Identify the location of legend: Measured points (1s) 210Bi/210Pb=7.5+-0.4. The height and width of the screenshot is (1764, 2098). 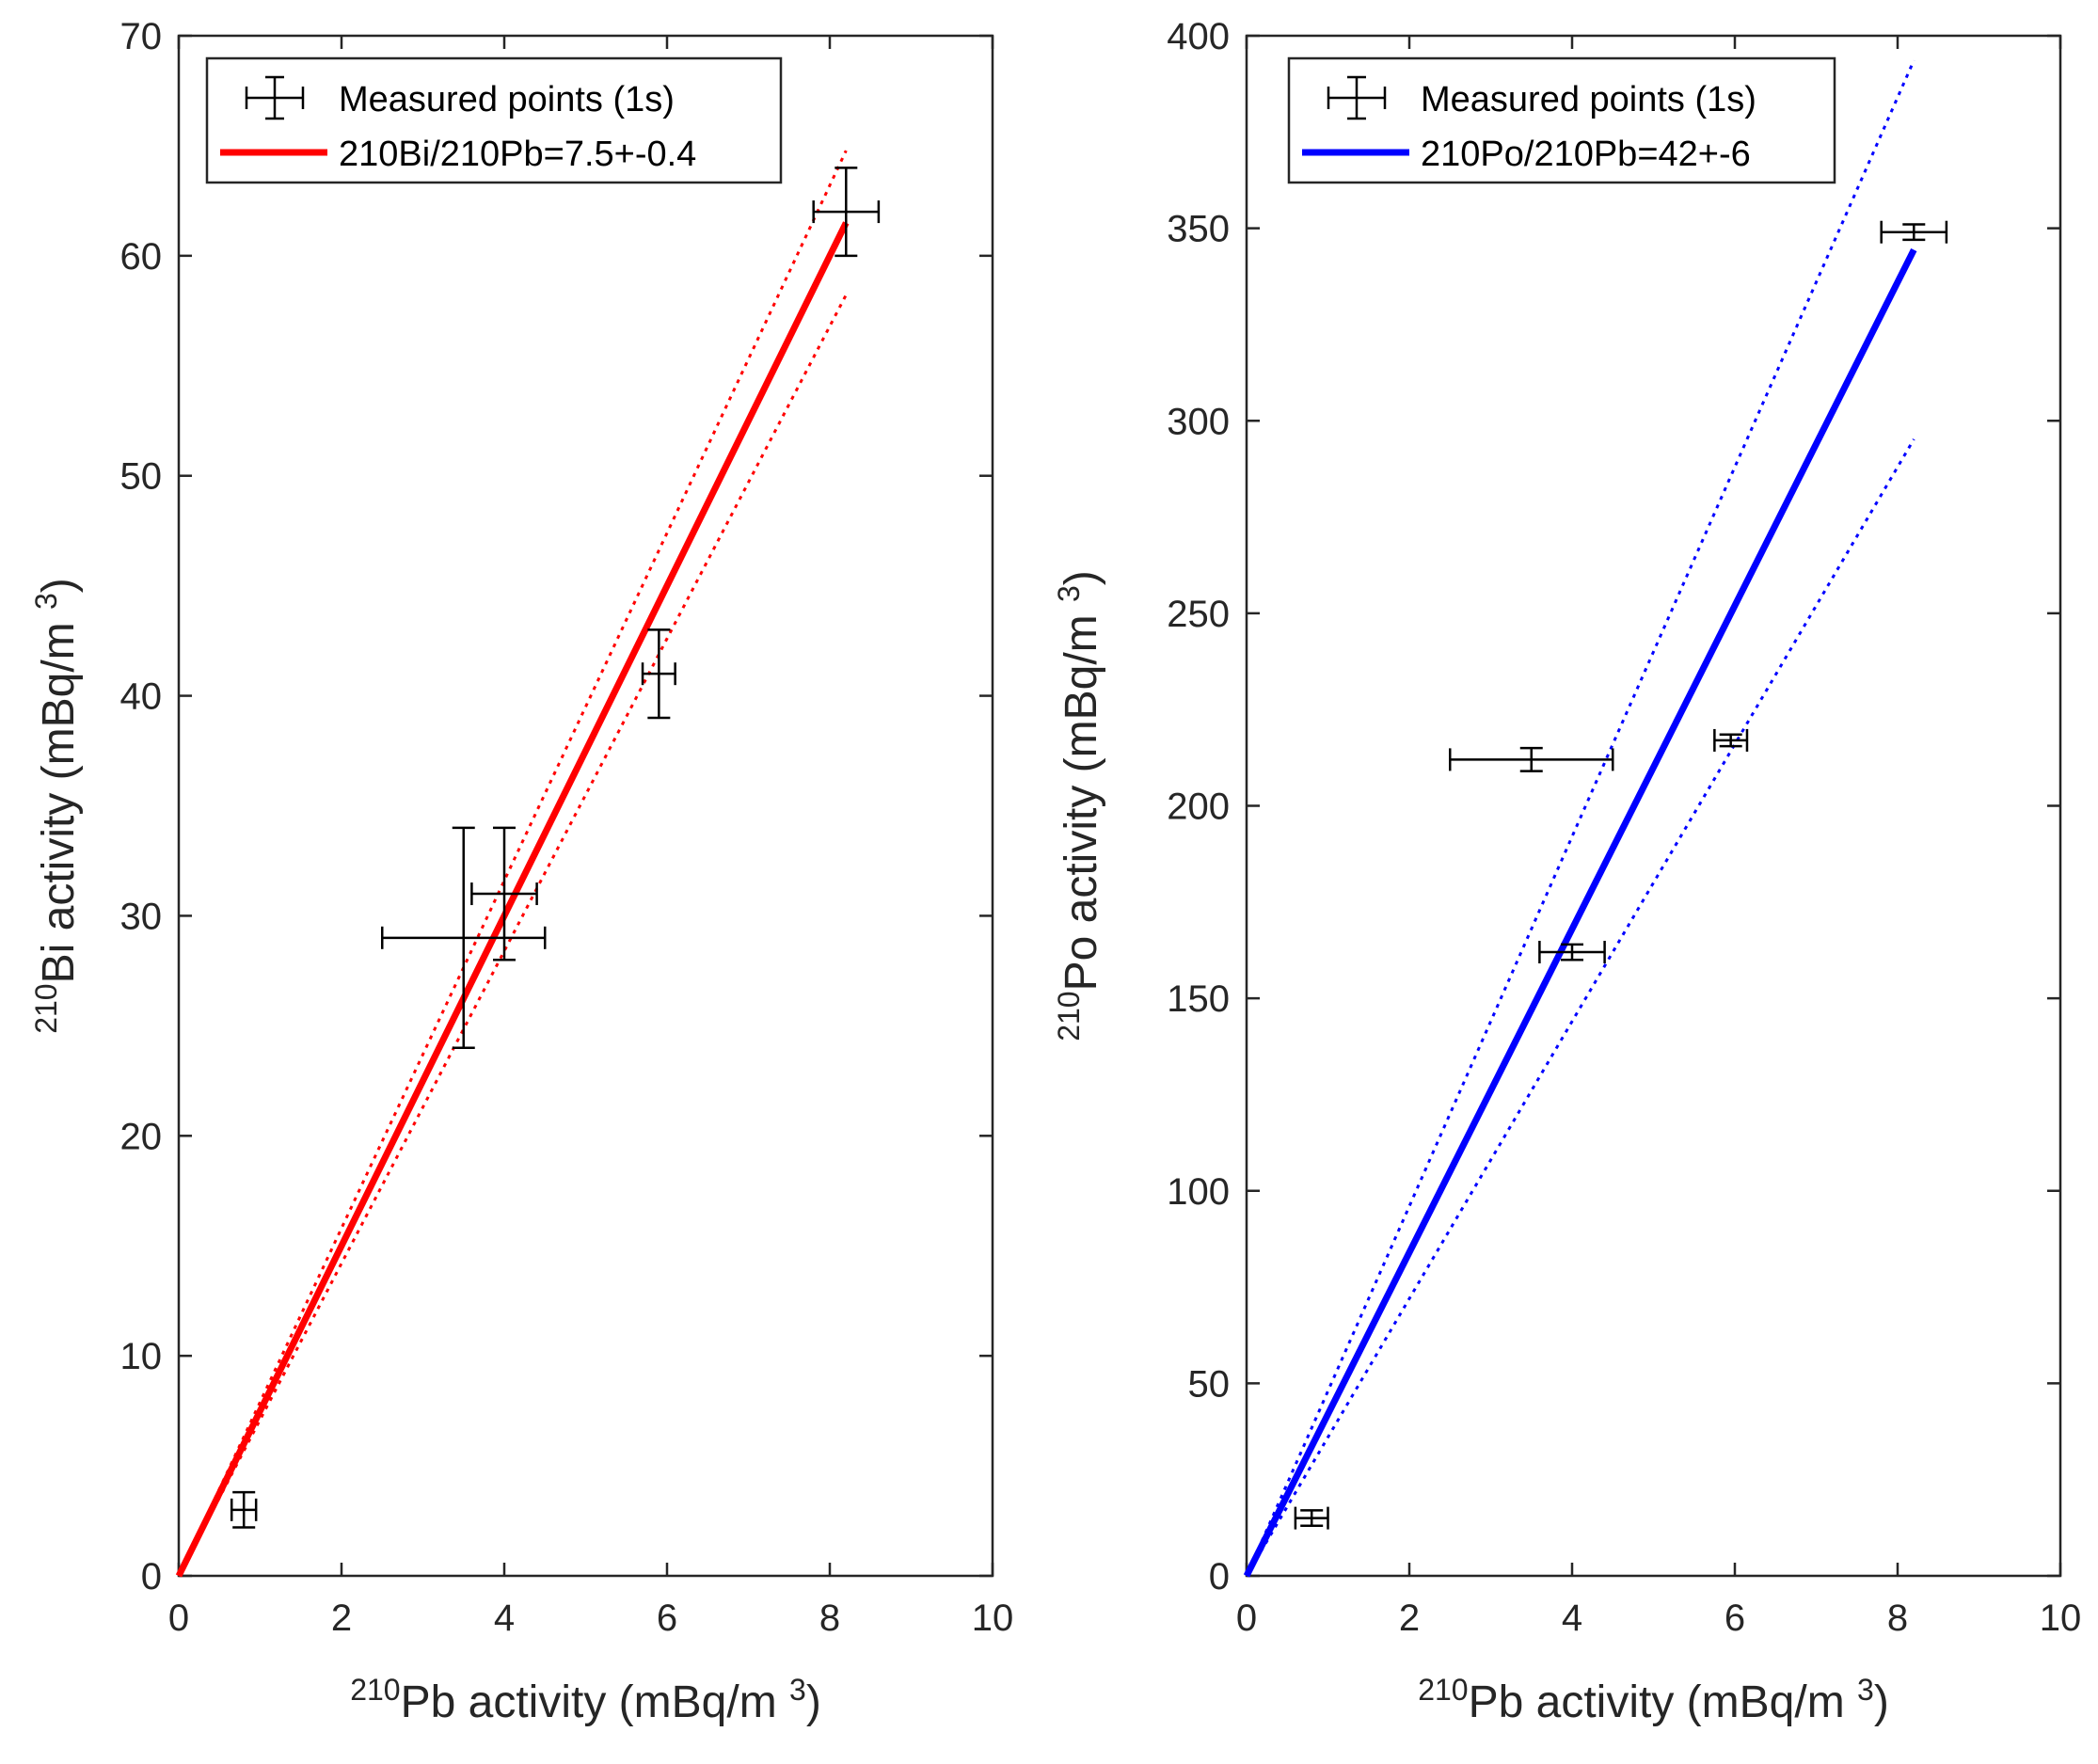
(494, 120).